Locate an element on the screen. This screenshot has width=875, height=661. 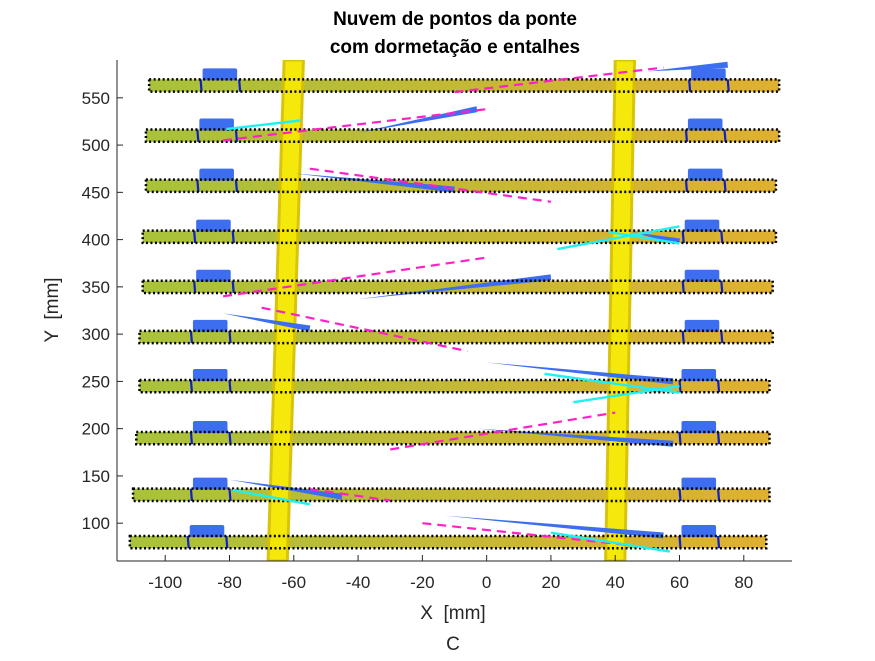
x-tick-label-5: -20 is located at coordinates (422, 582).